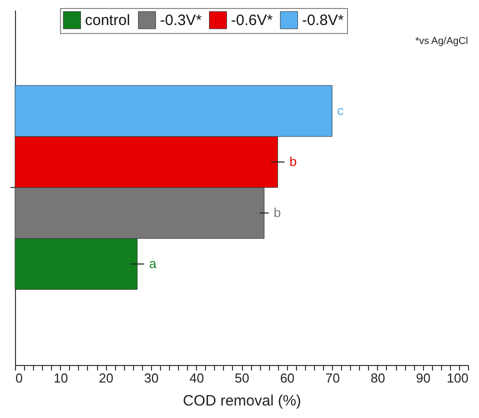 This screenshot has width=479, height=418. I want to click on annotation: a, so click(153, 264).